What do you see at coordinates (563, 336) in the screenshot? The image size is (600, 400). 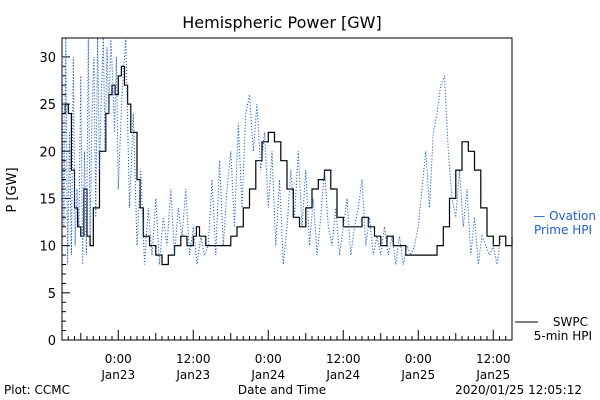 I see `legend-swpc-line2: 5-min HPI` at bounding box center [563, 336].